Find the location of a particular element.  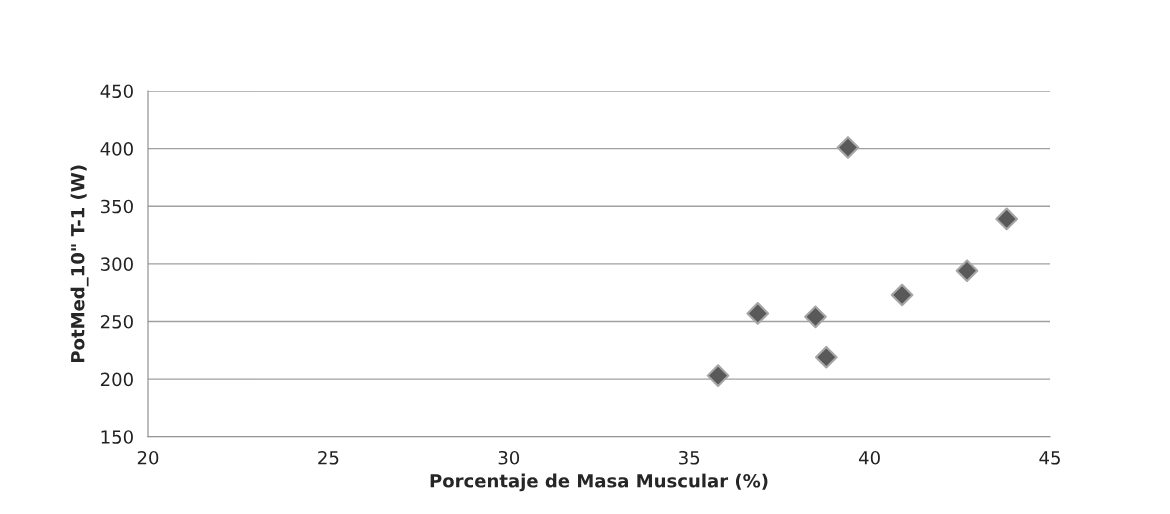

y-tick-label: 450 is located at coordinates (116, 91).